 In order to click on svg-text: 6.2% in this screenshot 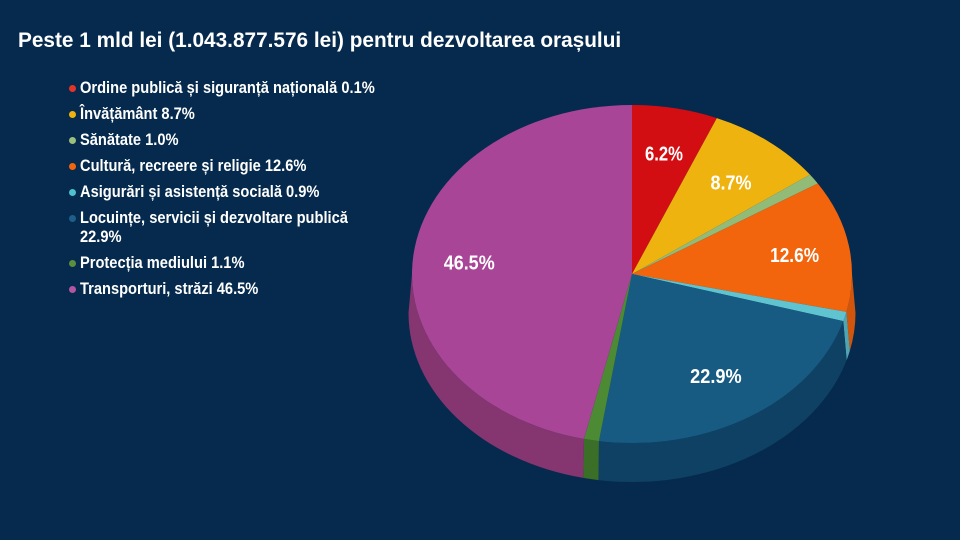, I will do `click(664, 153)`.